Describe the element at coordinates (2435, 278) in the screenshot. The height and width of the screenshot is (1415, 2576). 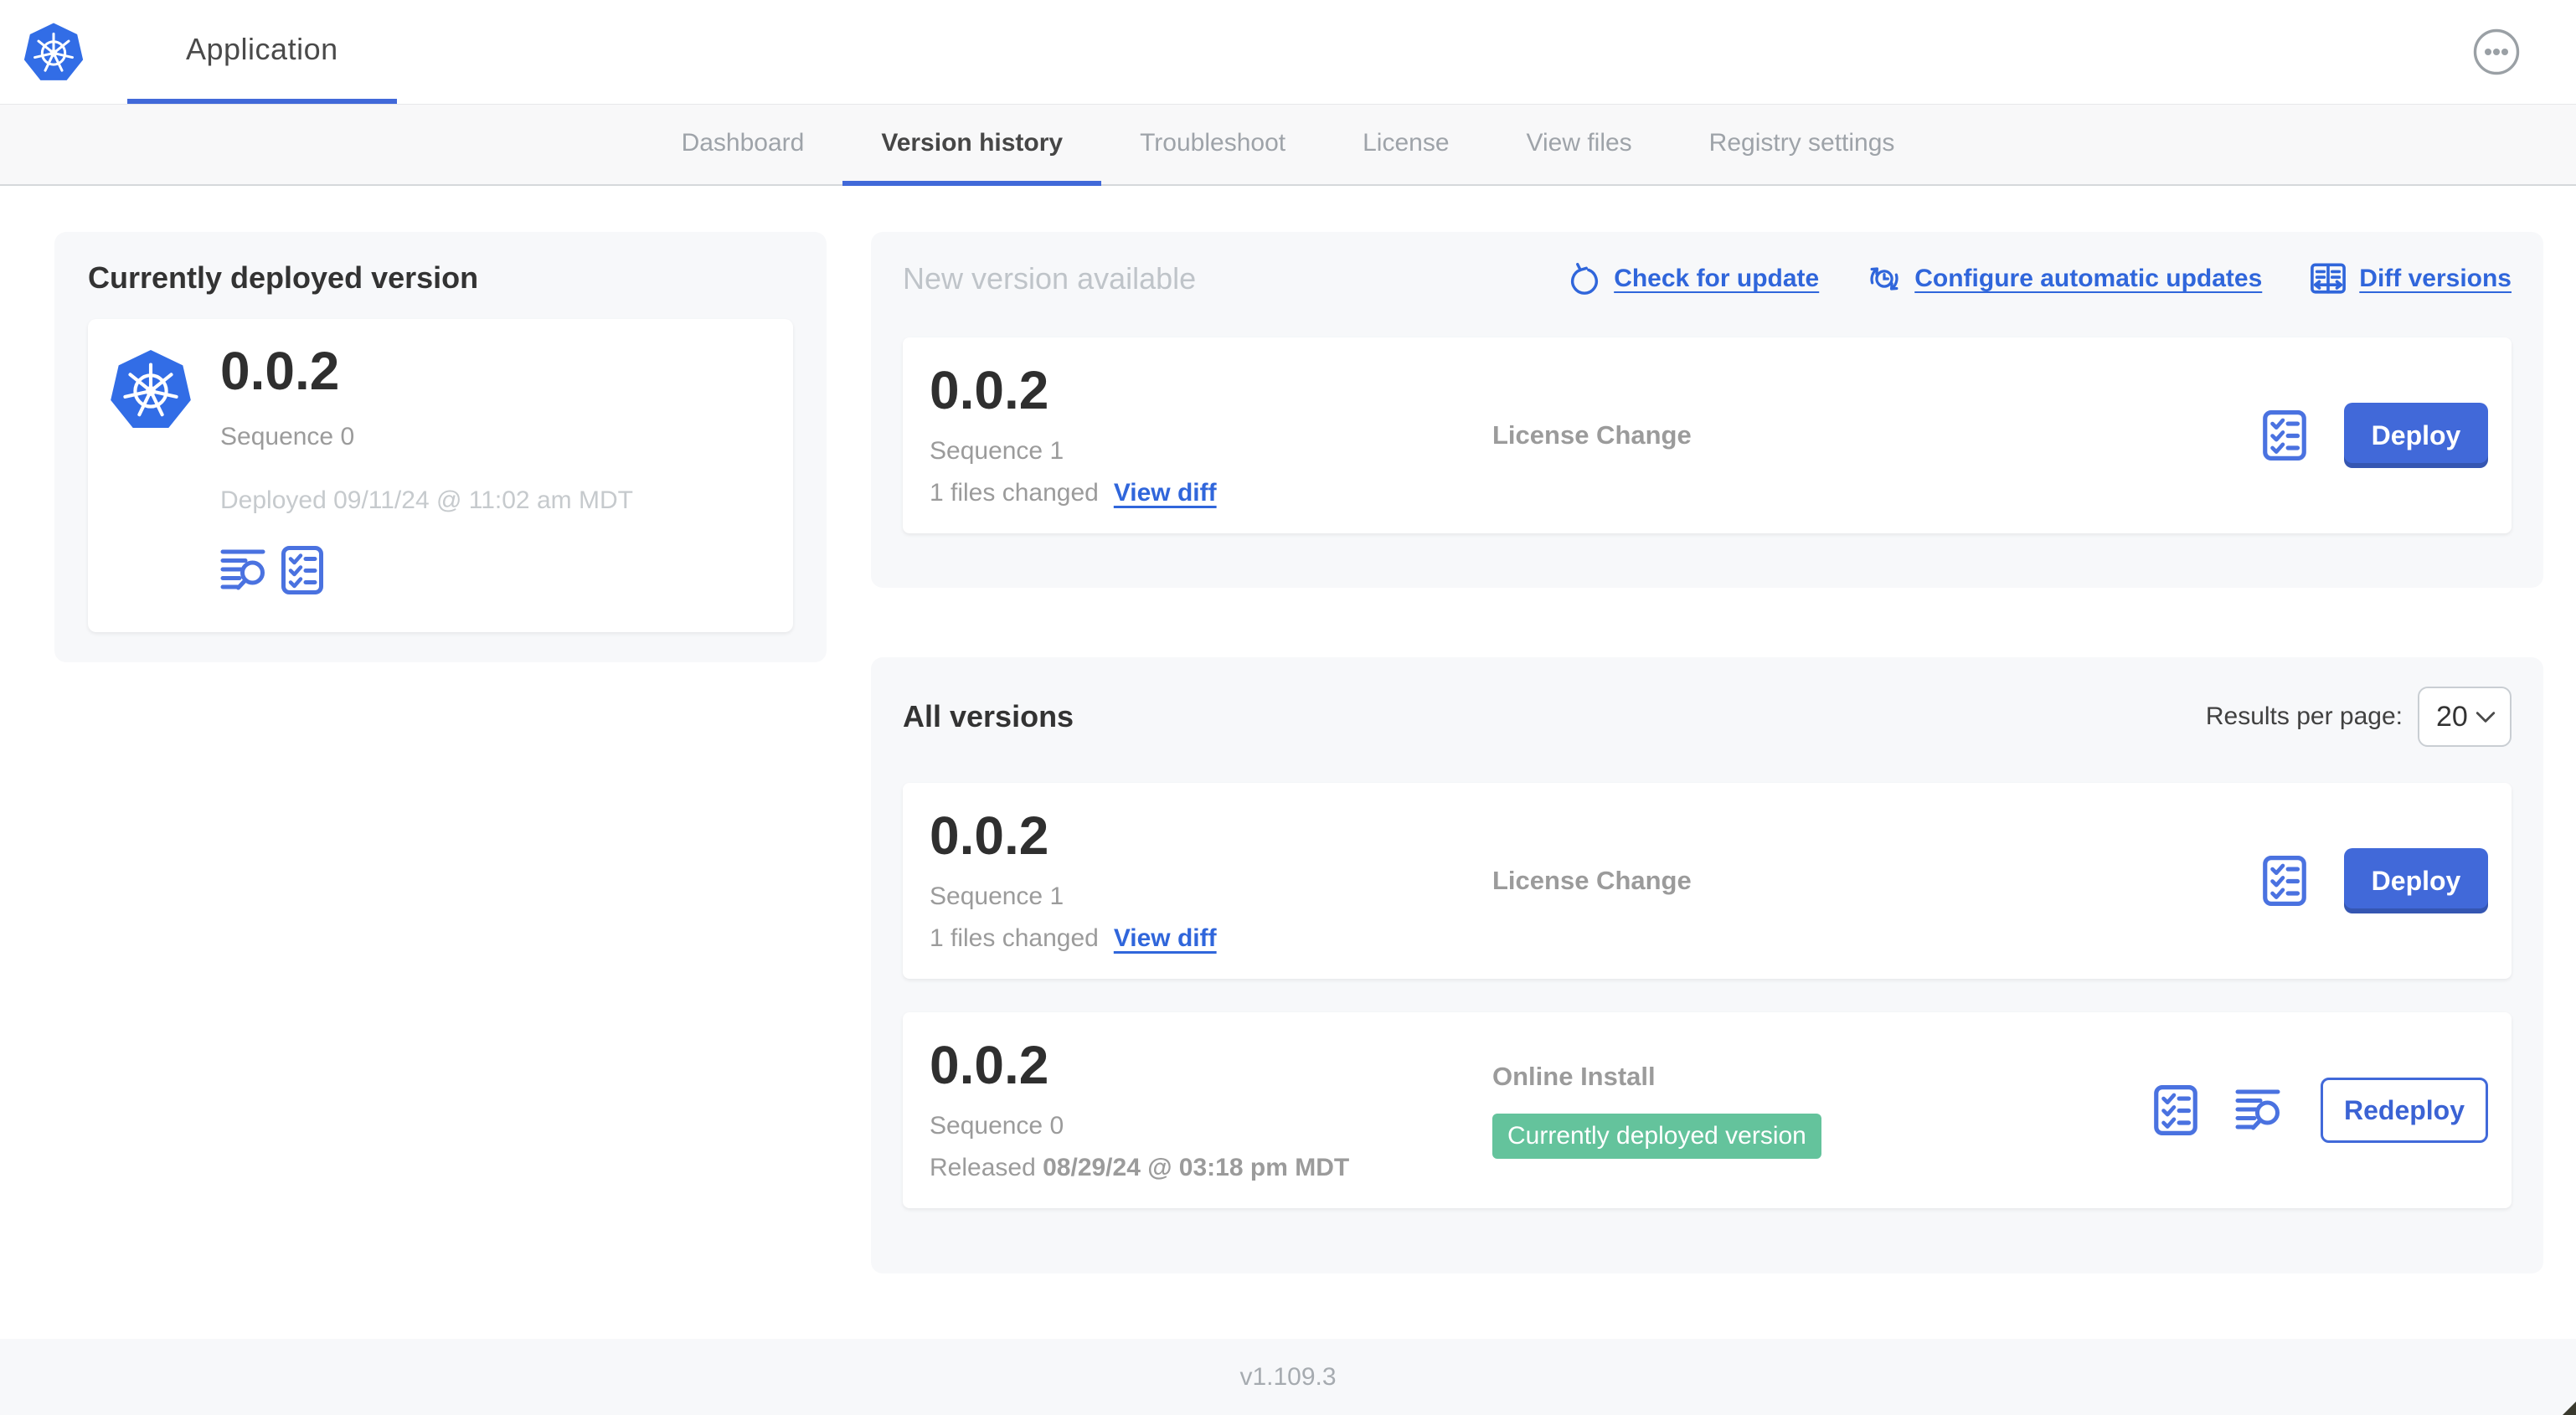
I see `diff-versions-label: Diff versions` at that location.